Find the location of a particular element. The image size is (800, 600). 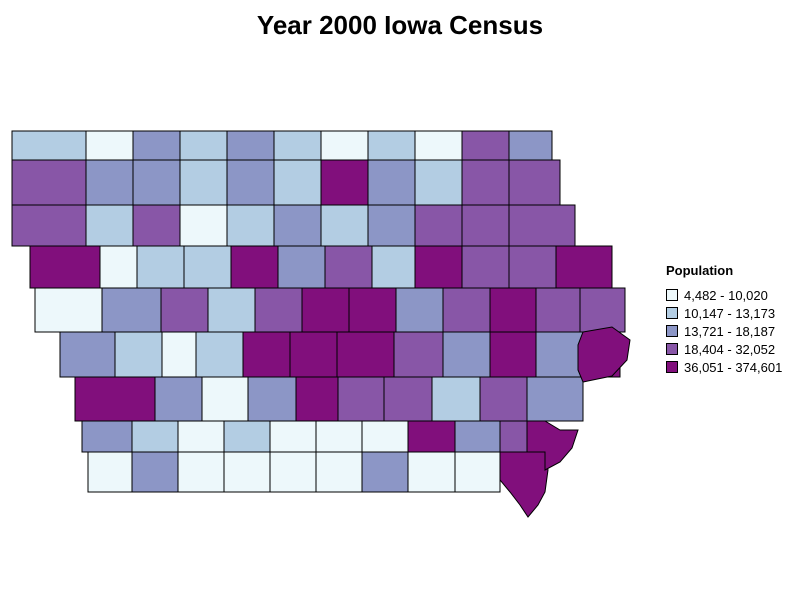

map-title: Year 2000 Iowa Census is located at coordinates (400, 25).